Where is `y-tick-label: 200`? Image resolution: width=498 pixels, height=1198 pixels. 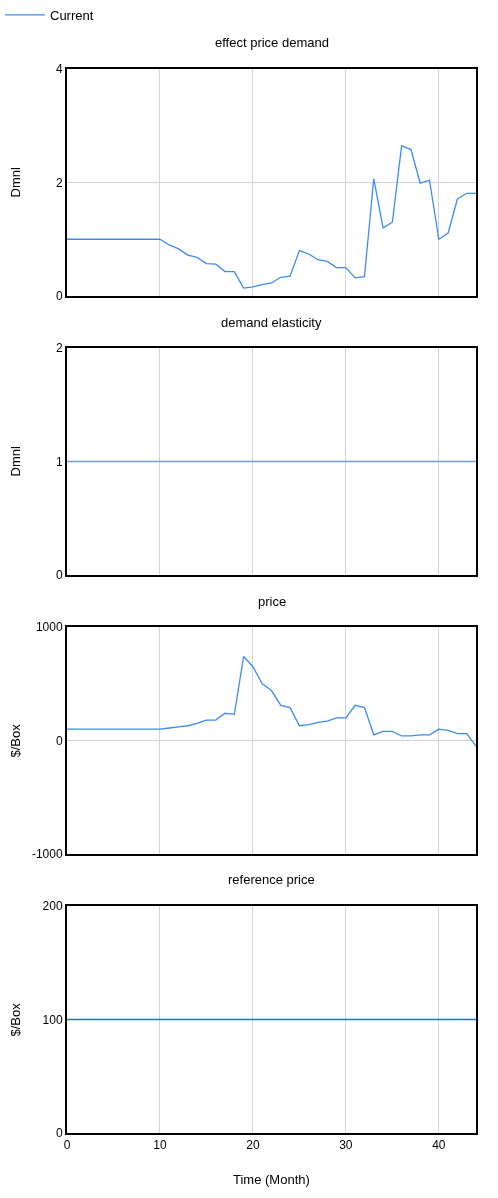
y-tick-label: 200 is located at coordinates (52, 906).